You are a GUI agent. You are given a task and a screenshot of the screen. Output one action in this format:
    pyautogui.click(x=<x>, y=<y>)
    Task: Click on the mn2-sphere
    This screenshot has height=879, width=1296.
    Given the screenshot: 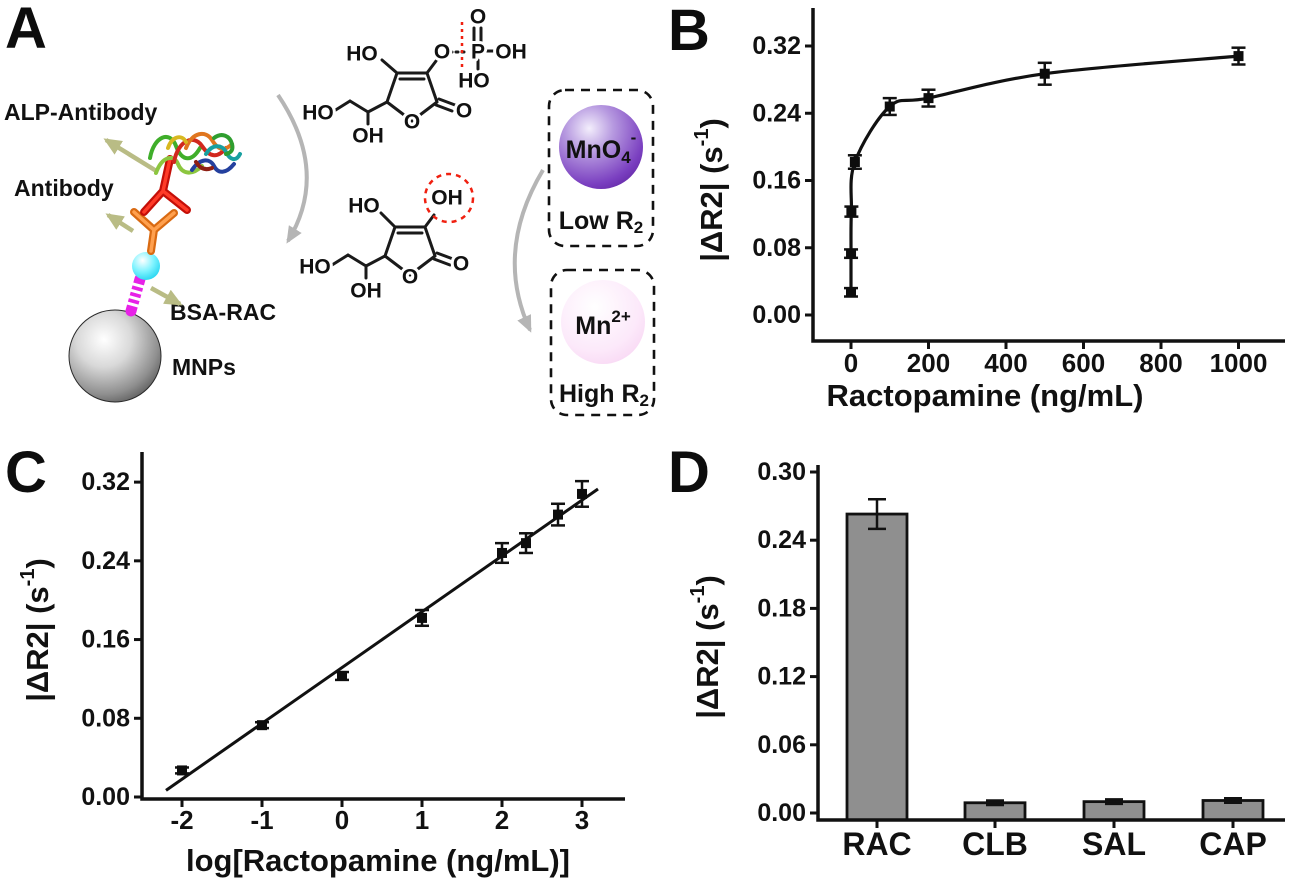 What is the action you would take?
    pyautogui.click(x=603, y=322)
    